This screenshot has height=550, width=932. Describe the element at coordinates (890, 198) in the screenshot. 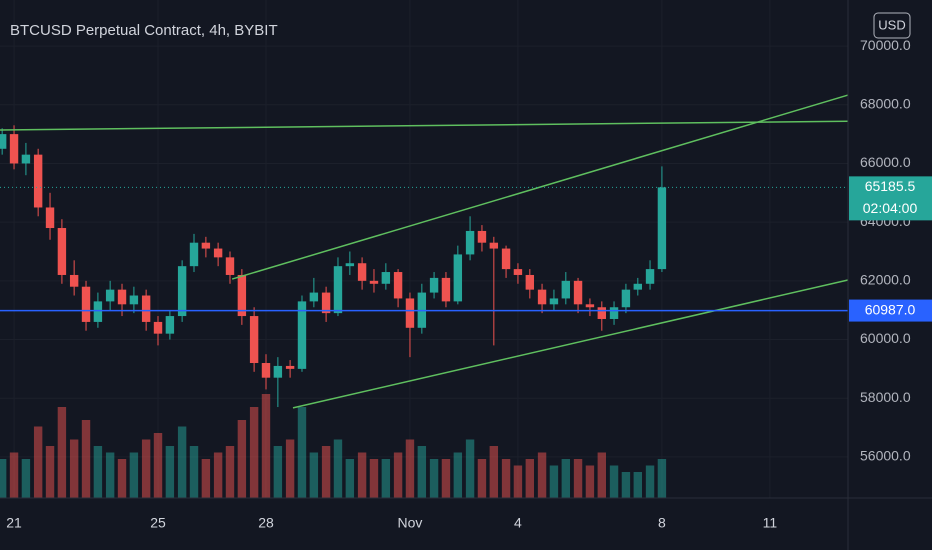

I see `price-label-box` at that location.